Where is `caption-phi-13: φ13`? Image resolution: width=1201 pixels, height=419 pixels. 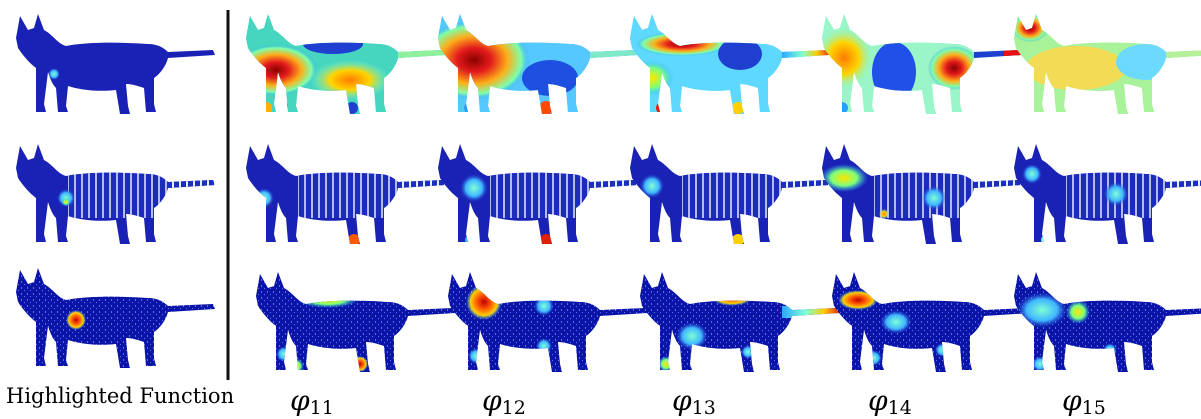 caption-phi-13: φ13 is located at coordinates (694, 401).